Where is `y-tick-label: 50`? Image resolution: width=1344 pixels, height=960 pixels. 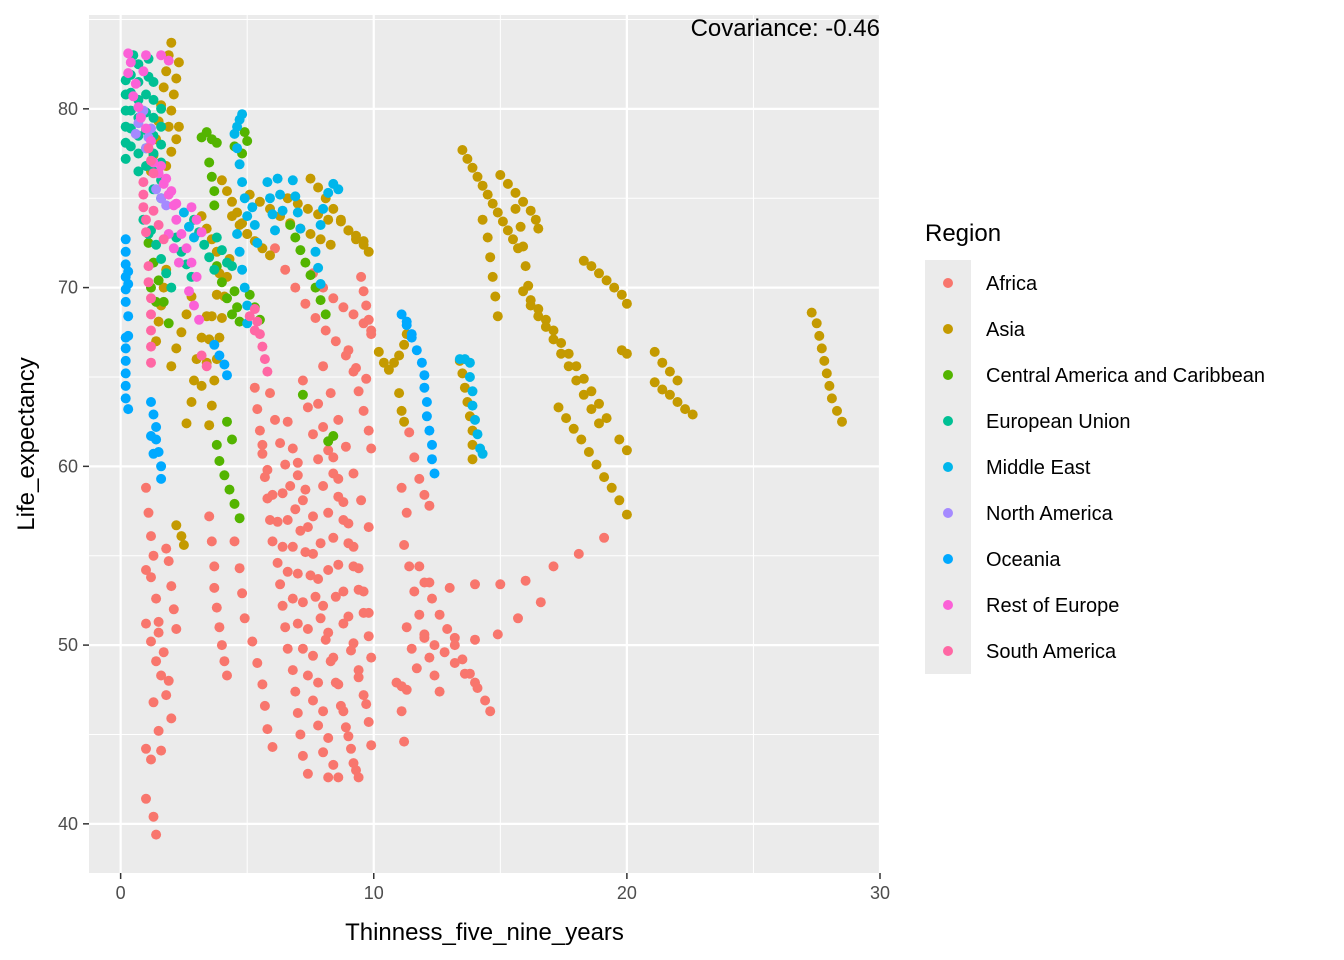
y-tick-label: 50 is located at coordinates (68, 645).